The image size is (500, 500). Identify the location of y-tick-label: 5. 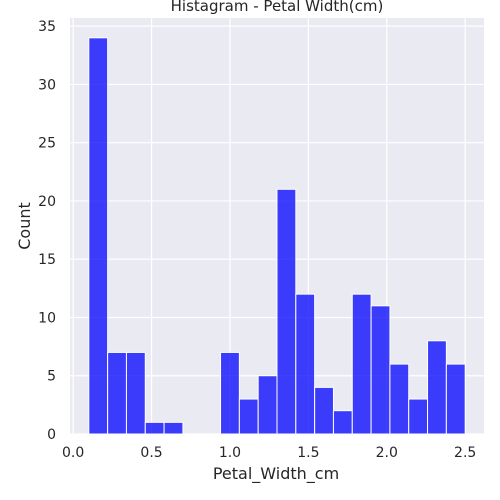
(51, 377).